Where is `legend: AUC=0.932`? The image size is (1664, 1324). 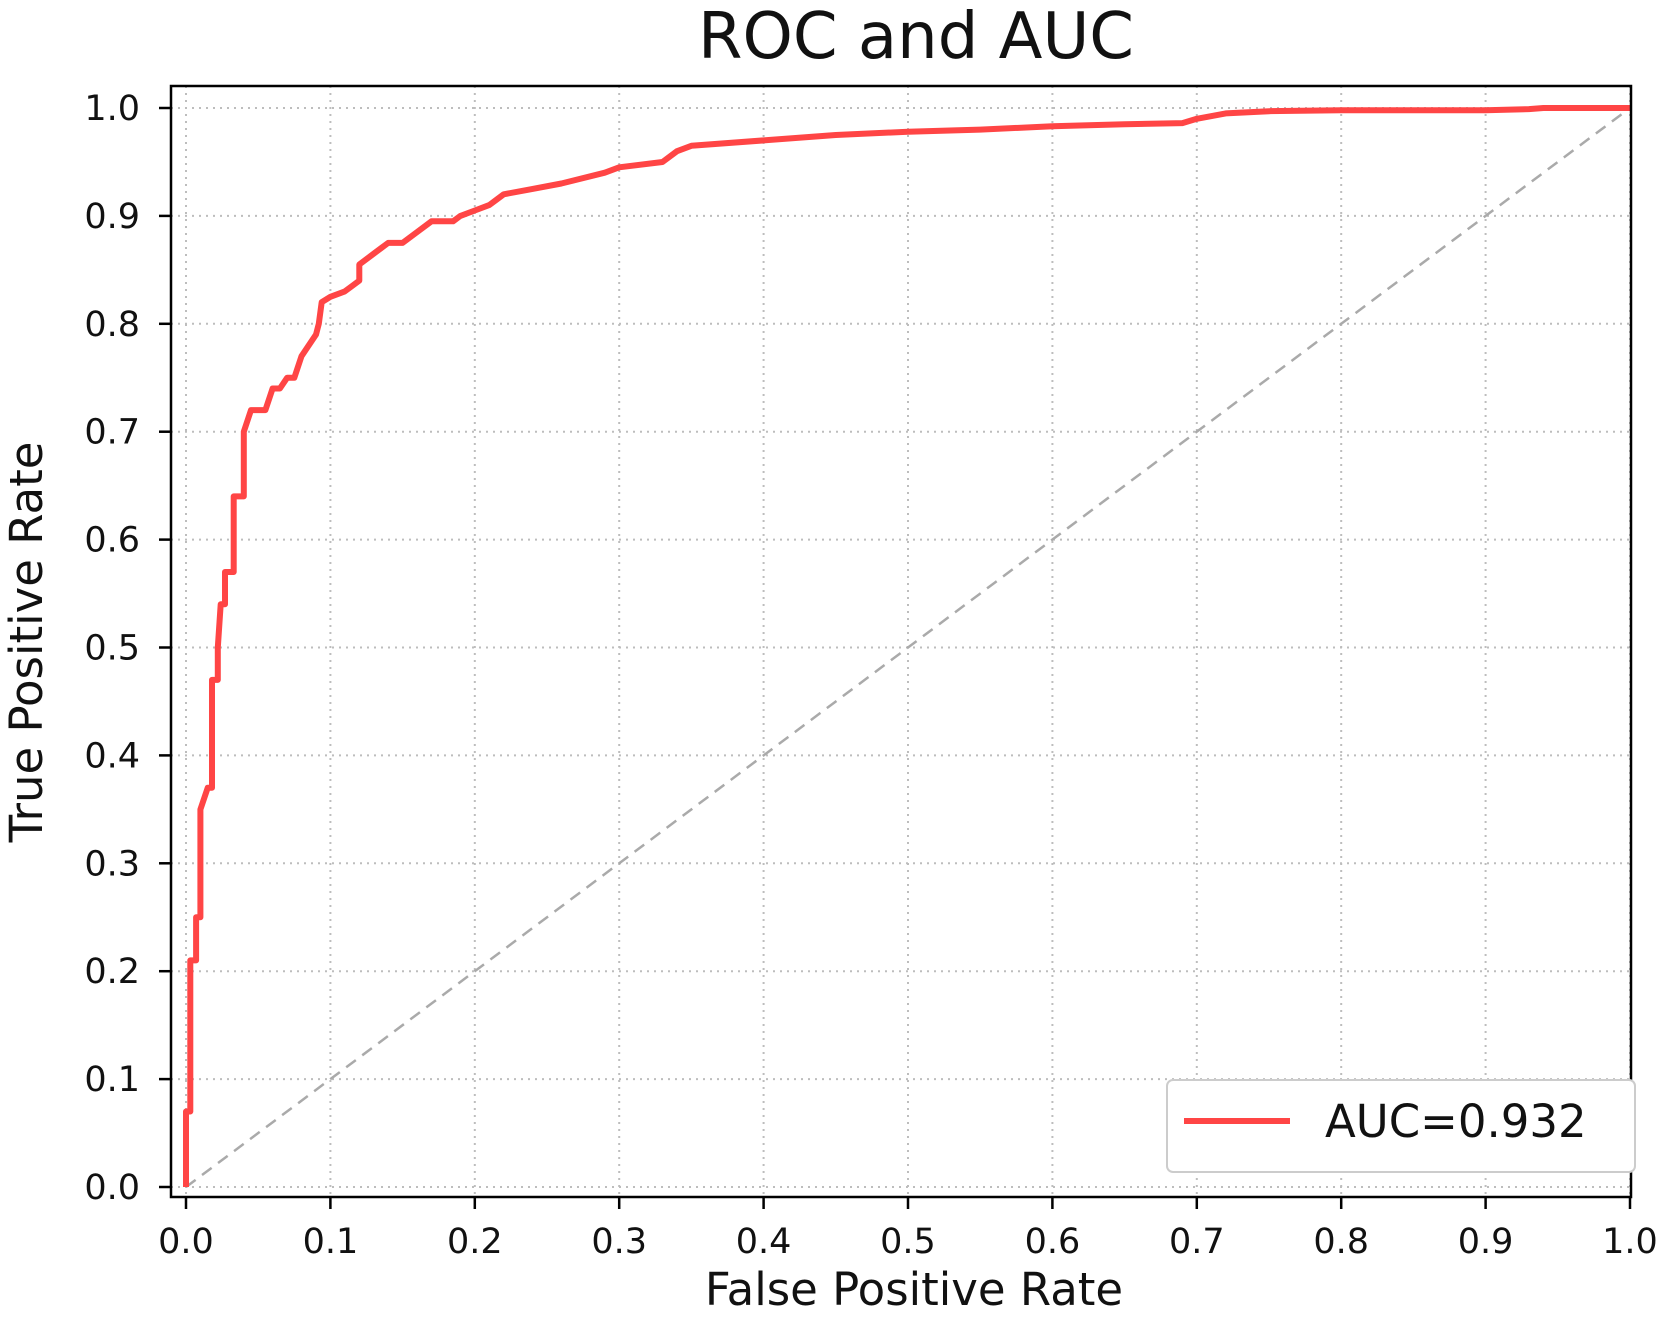 legend: AUC=0.932 is located at coordinates (1401, 1126).